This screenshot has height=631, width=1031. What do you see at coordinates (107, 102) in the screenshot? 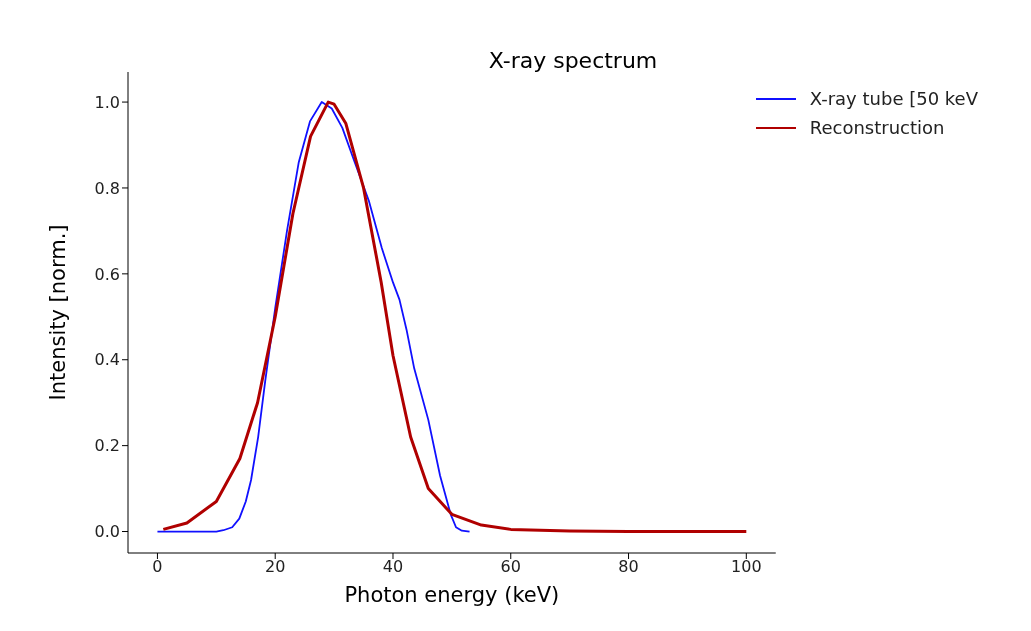
I see `y-tick-label: 1.0` at bounding box center [107, 102].